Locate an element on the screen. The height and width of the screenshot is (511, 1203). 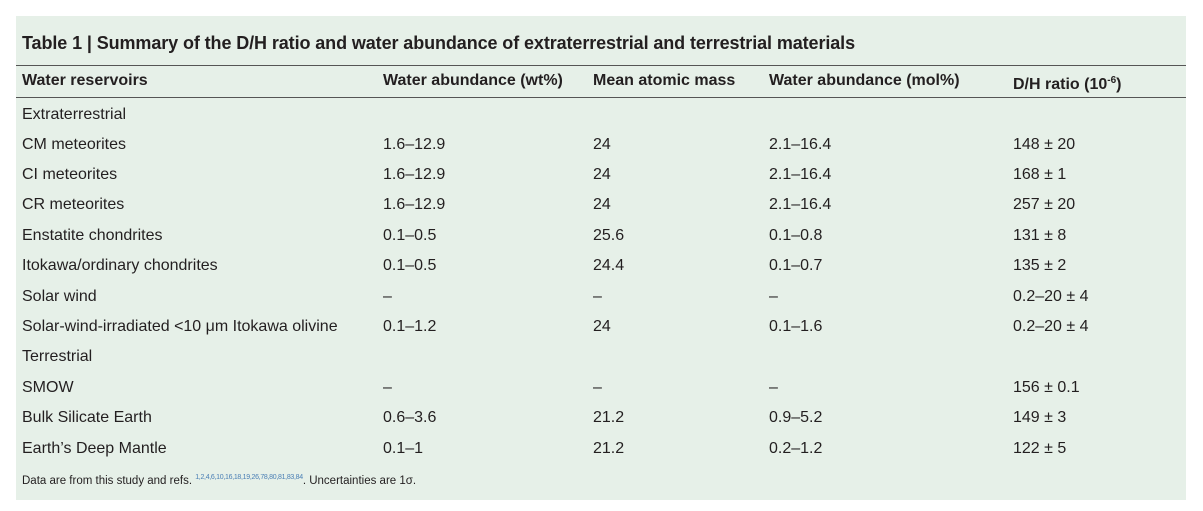
footnote-prefix: Data are from this study and refs. is located at coordinates (109, 481).